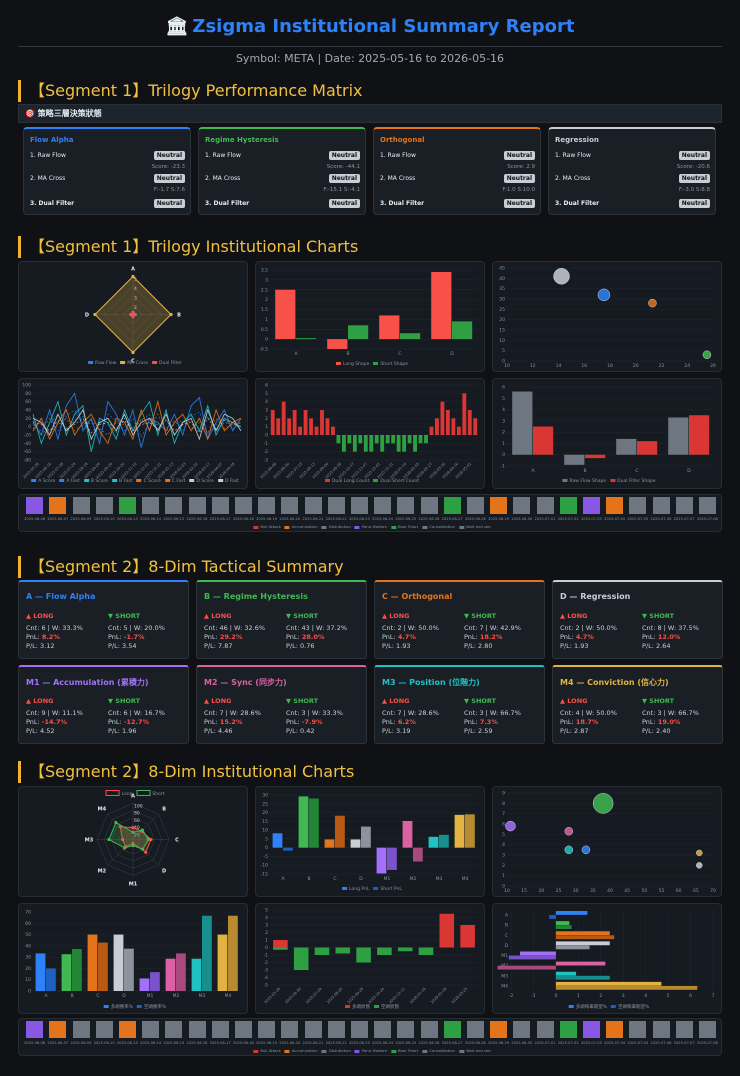 The width and height of the screenshot is (740, 1076). What do you see at coordinates (266, 857) in the screenshot?
I see `tick-label: -5` at bounding box center [266, 857].